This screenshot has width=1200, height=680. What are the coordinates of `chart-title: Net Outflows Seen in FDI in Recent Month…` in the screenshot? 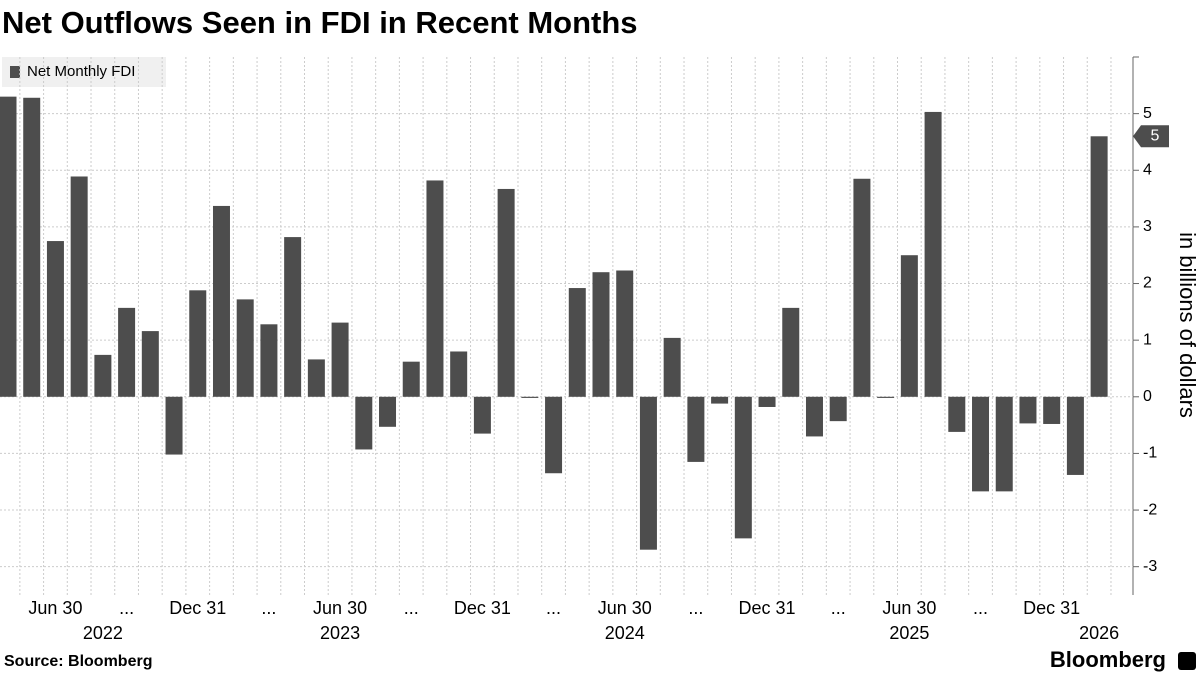 It's located at (320, 22).